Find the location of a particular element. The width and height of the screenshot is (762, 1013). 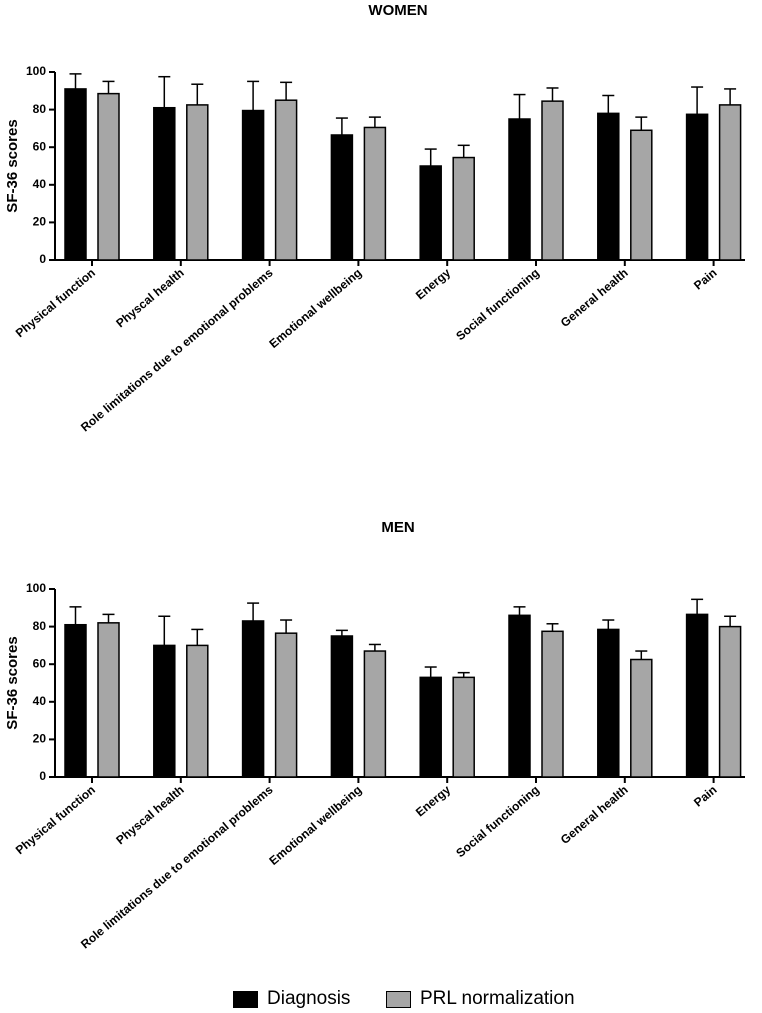

legend-item-prl-normalization: PRL normalization is located at coordinates (480, 999).